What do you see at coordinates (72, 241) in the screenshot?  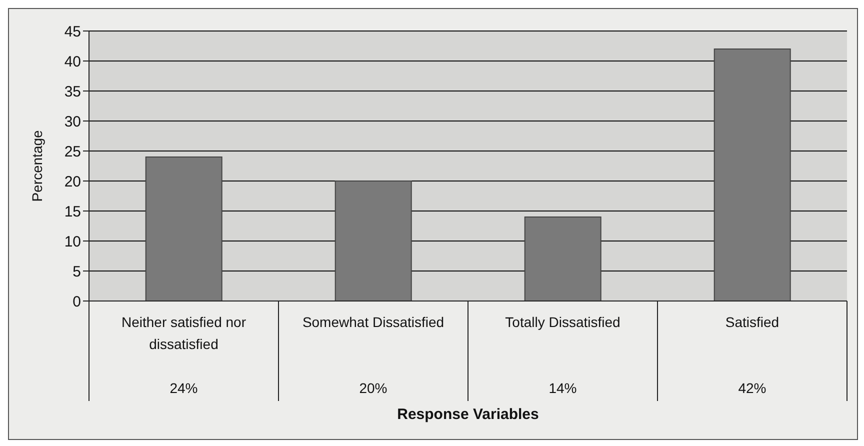 I see `y-tick-label: 10` at bounding box center [72, 241].